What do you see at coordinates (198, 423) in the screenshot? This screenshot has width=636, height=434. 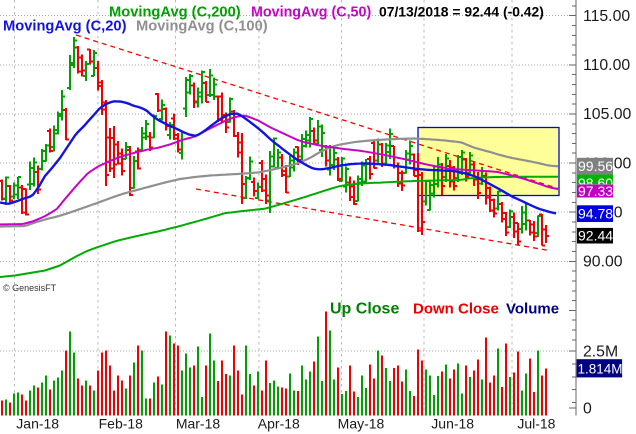 I see `svg-text: Mar-18` at bounding box center [198, 423].